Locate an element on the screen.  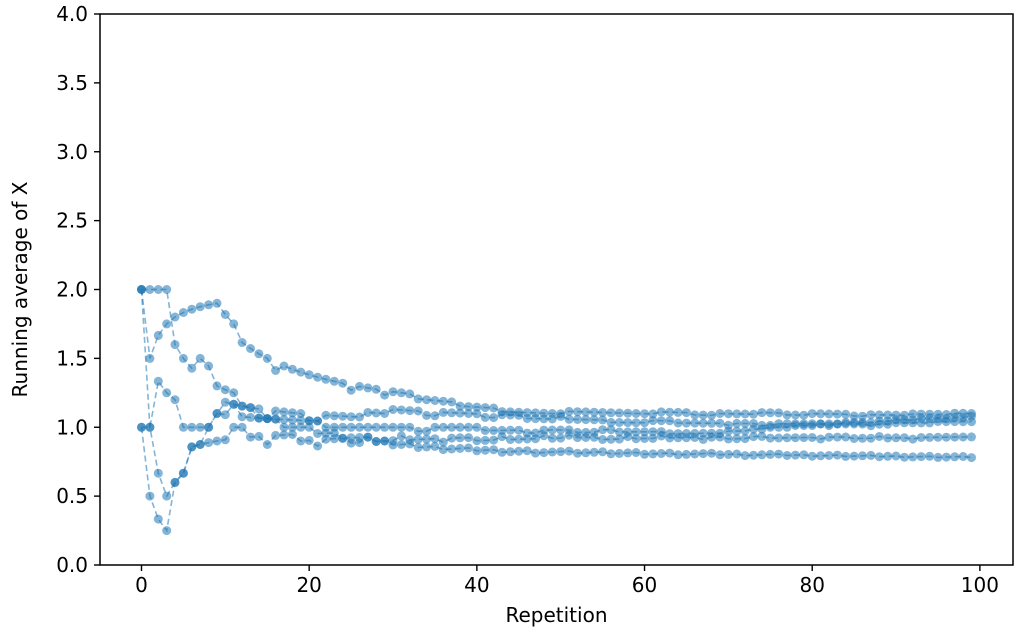
y-tick-label: 3.5 is located at coordinates (72, 83).